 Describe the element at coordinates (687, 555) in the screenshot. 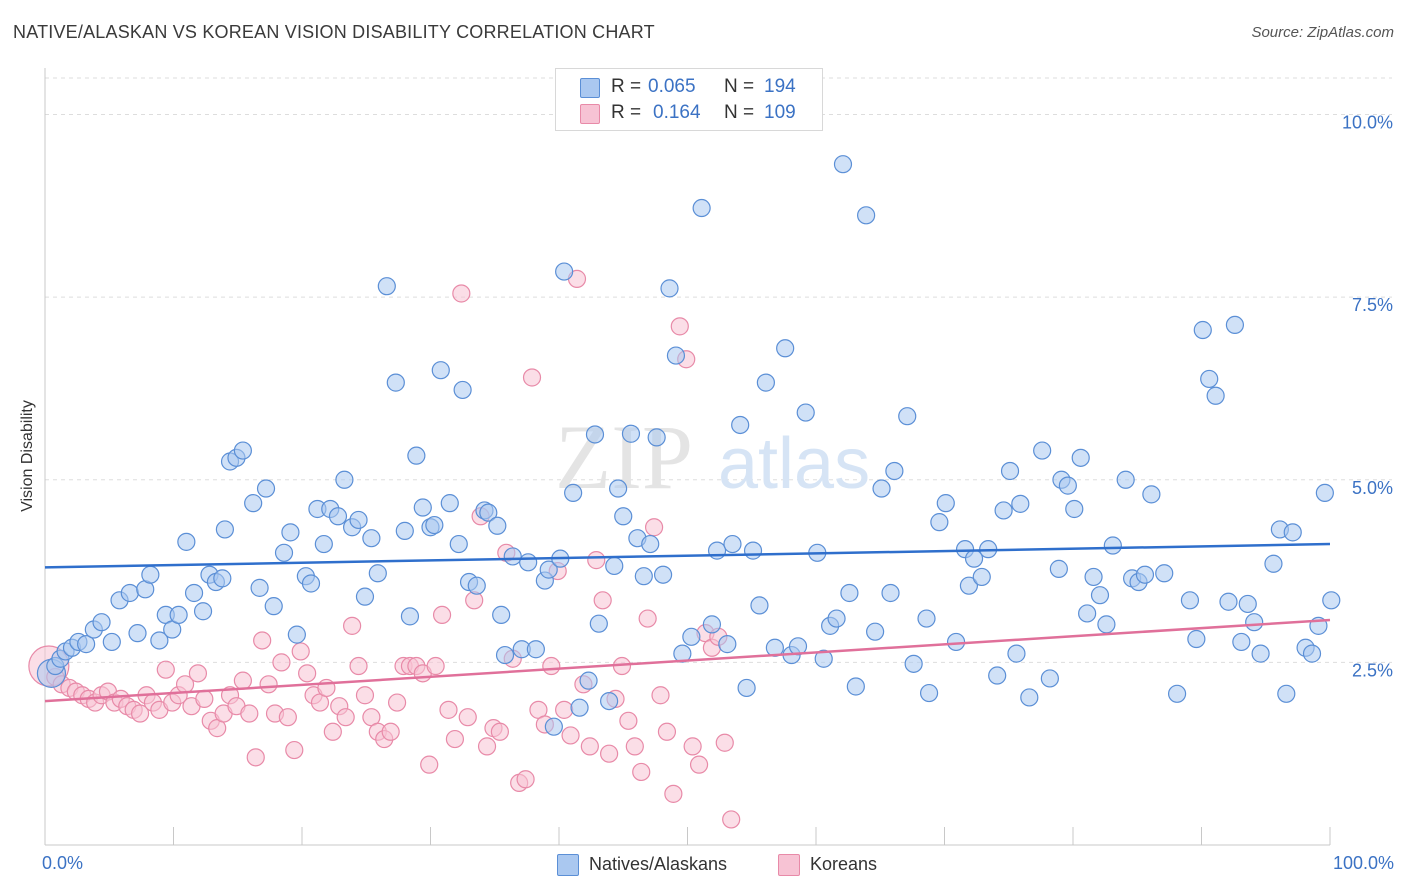

I see `native-trend-line` at that location.